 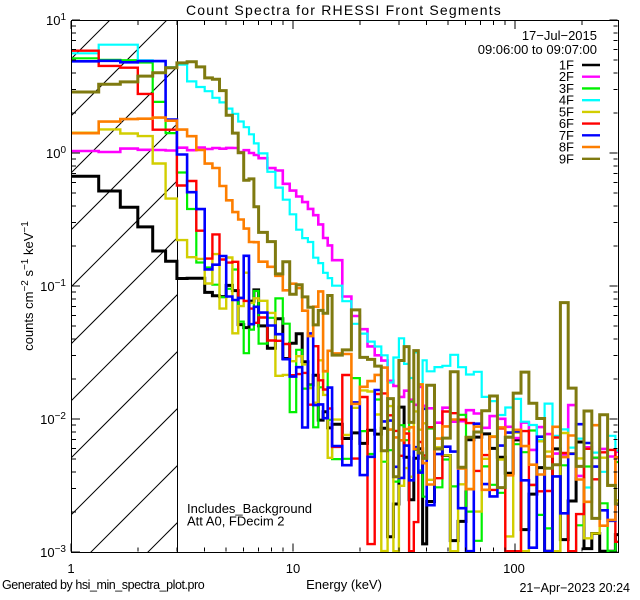 I want to click on svg-text: 9F, so click(x=566, y=158).